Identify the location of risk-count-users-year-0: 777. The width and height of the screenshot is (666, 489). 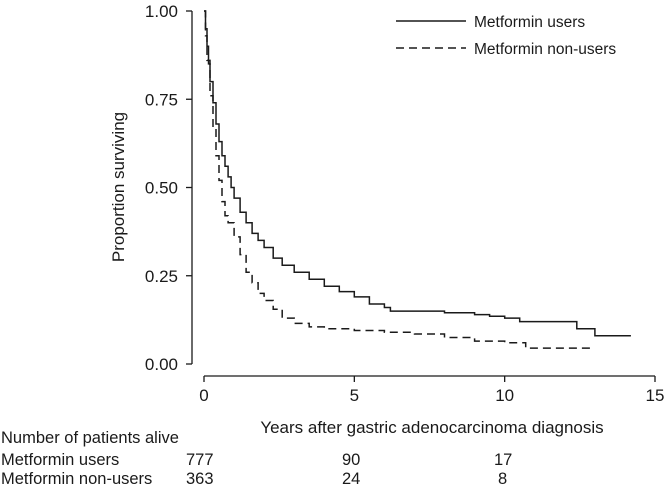
(200, 460).